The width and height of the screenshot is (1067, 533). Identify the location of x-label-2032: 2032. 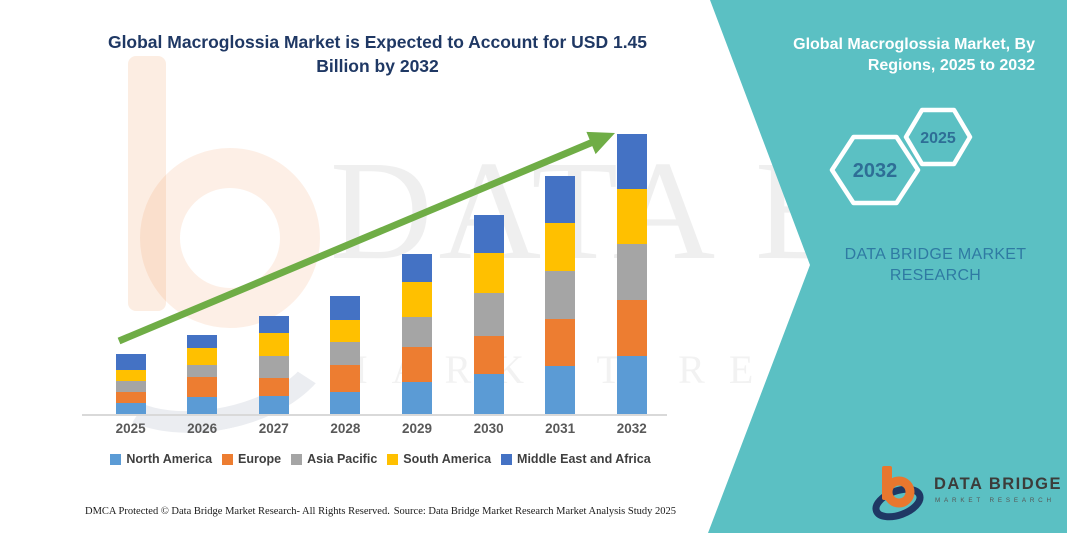
(631, 428).